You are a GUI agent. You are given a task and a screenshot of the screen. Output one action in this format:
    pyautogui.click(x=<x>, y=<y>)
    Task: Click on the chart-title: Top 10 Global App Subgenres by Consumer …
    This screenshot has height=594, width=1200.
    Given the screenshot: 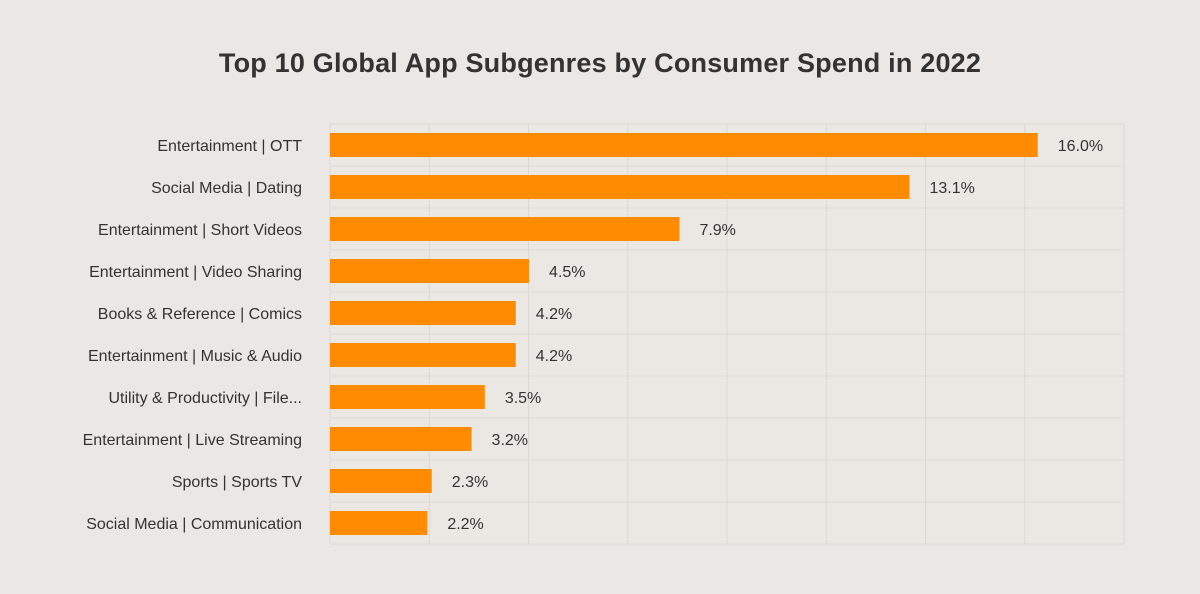 What is the action you would take?
    pyautogui.click(x=600, y=63)
    